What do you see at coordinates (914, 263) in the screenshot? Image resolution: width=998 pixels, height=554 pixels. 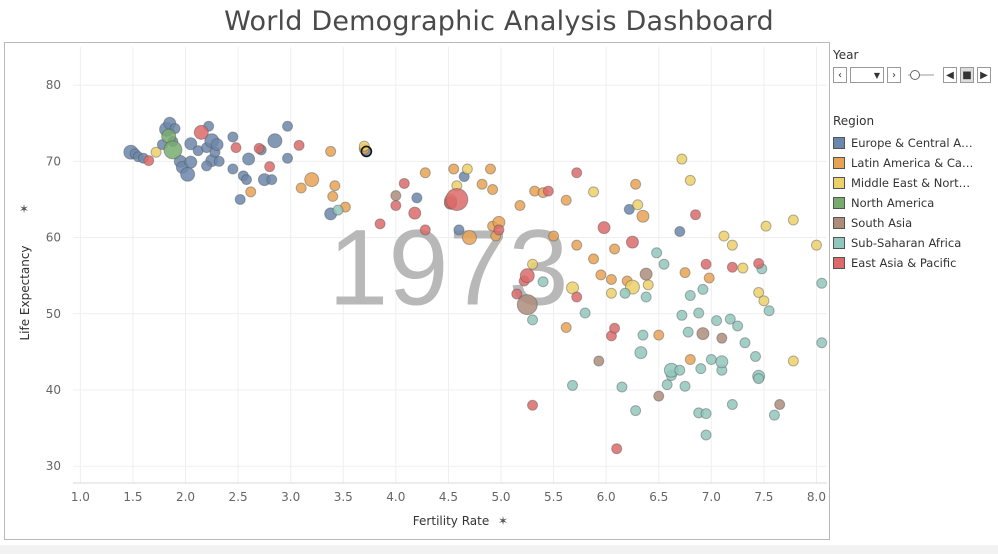 I see `legend-item: East Asia & Pacific` at bounding box center [914, 263].